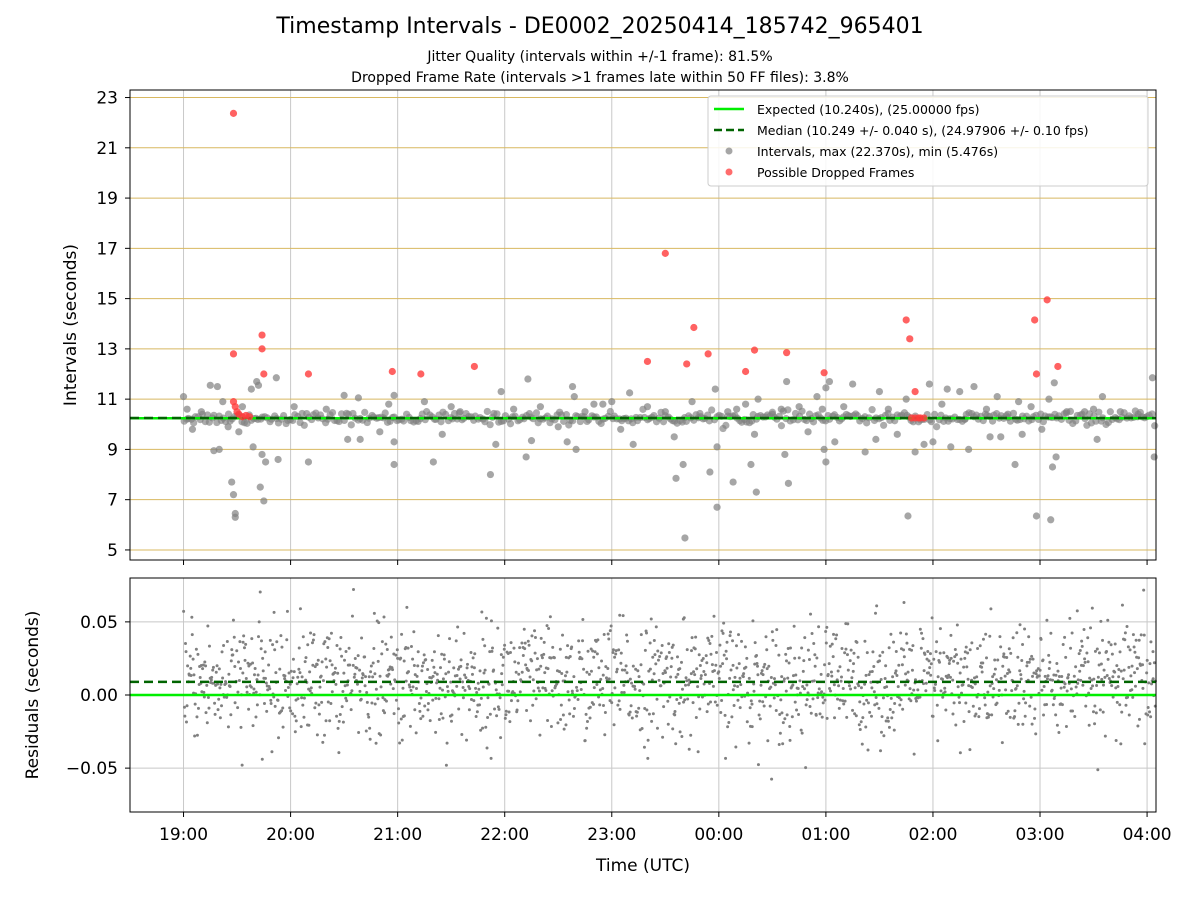  Describe the element at coordinates (694, 327) in the screenshot. I see `dropped-frame-point` at that location.